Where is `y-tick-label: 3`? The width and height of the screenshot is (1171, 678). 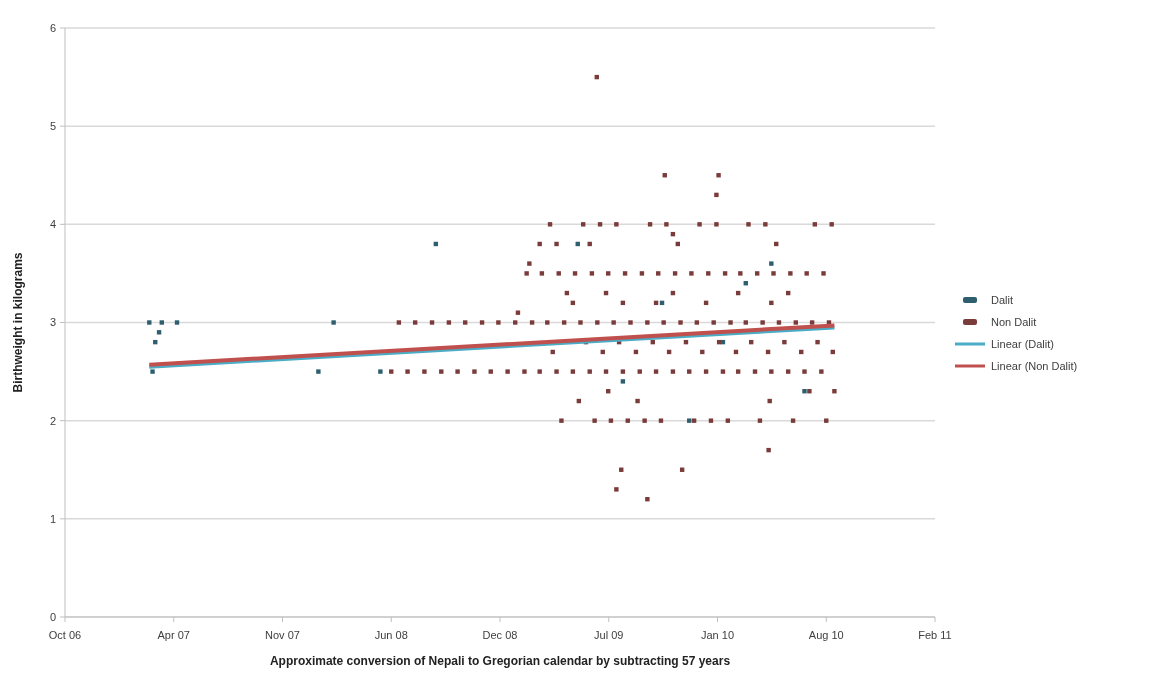 y-tick-label: 3 is located at coordinates (52, 322).